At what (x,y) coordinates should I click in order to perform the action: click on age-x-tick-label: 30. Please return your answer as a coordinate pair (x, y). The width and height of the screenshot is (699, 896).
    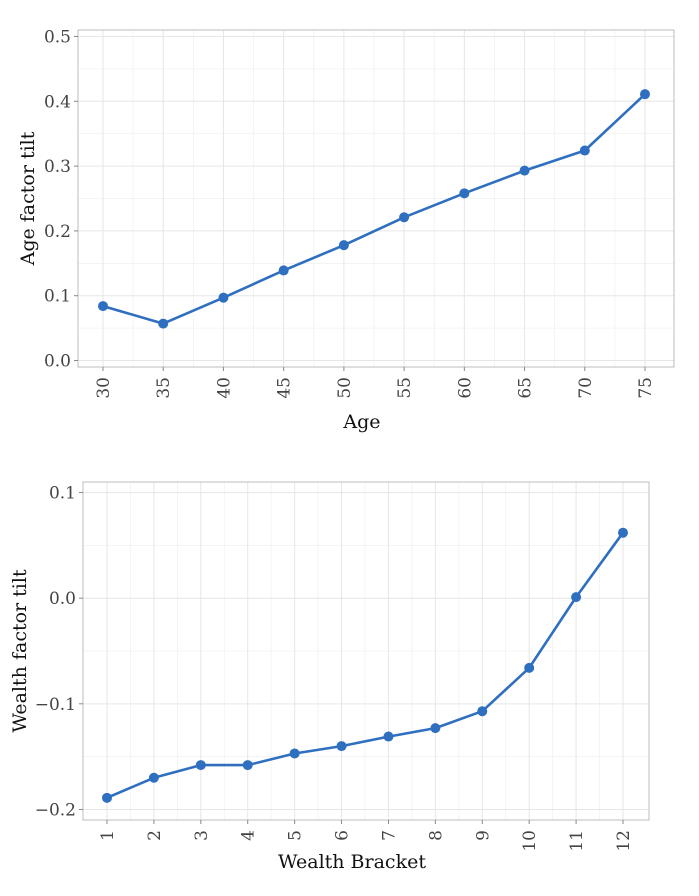
    Looking at the image, I should click on (104, 388).